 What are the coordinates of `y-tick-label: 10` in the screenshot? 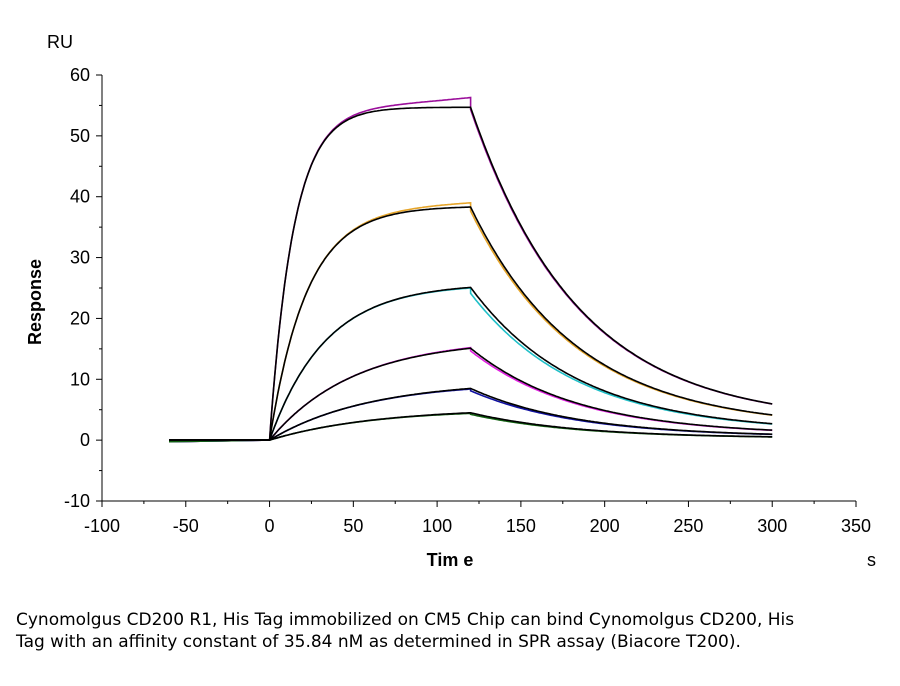 It's located at (80, 379).